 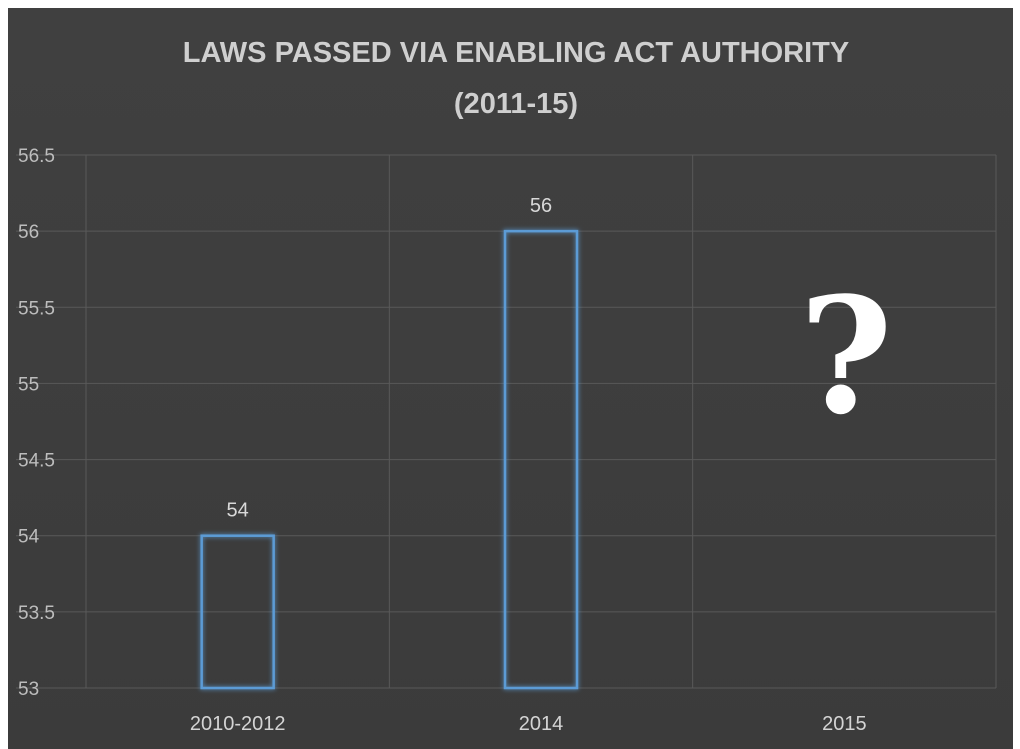 What do you see at coordinates (36, 613) in the screenshot?
I see `y-tick-label: 53.5` at bounding box center [36, 613].